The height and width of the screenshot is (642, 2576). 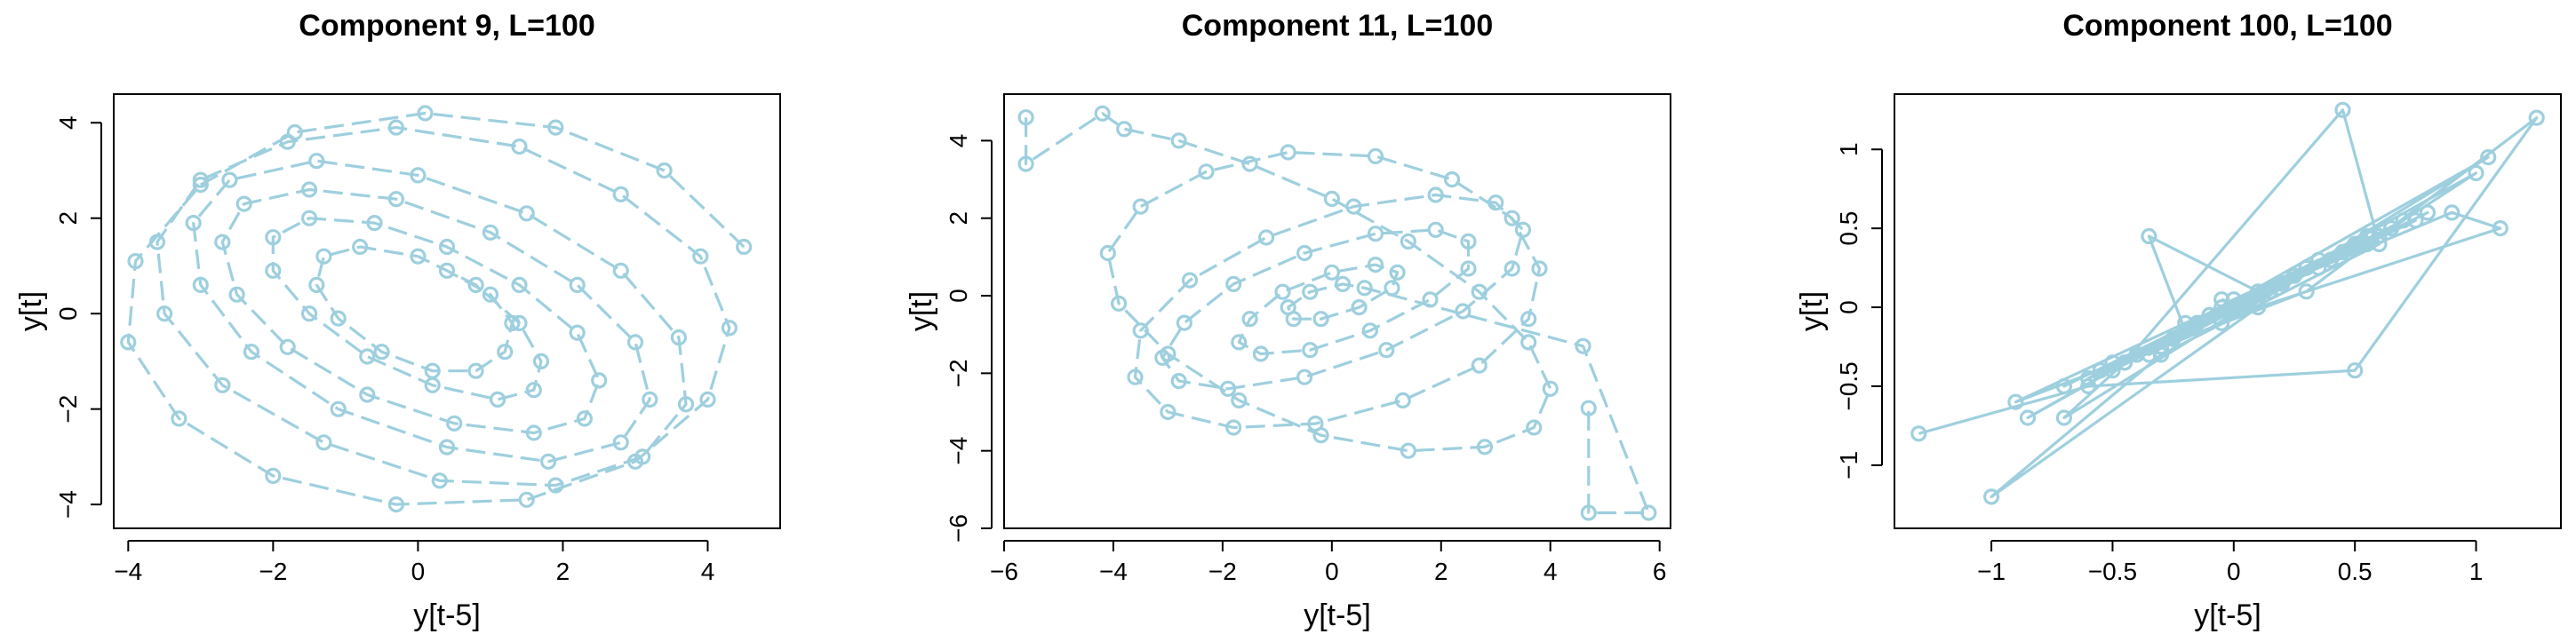 I want to click on y-axis: −1 −0.5 0 0.5 1, so click(x=1859, y=311).